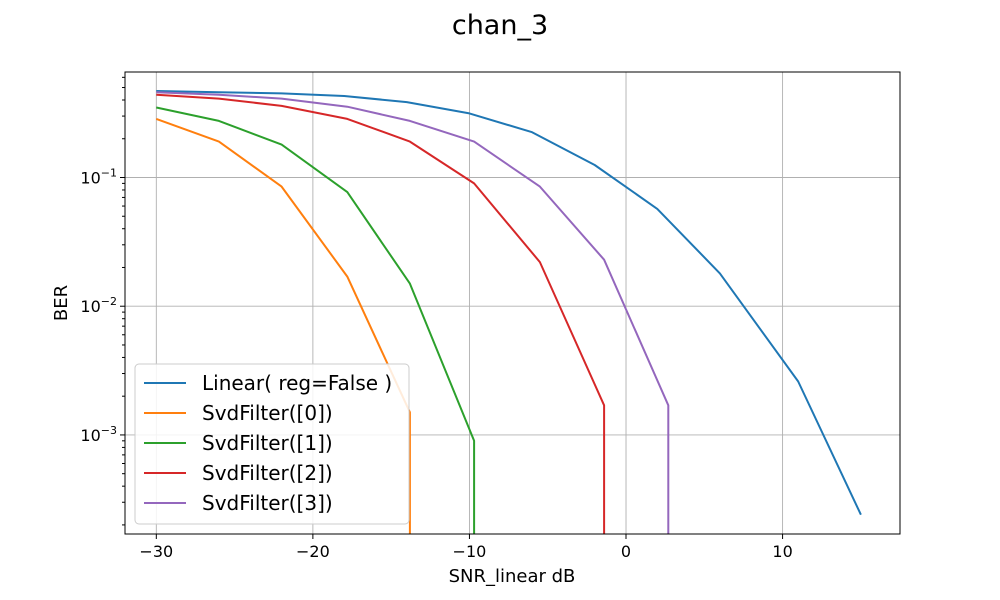 Image resolution: width=1000 pixels, height=600 pixels. What do you see at coordinates (313, 551) in the screenshot?
I see `x-tick-label: −20` at bounding box center [313, 551].